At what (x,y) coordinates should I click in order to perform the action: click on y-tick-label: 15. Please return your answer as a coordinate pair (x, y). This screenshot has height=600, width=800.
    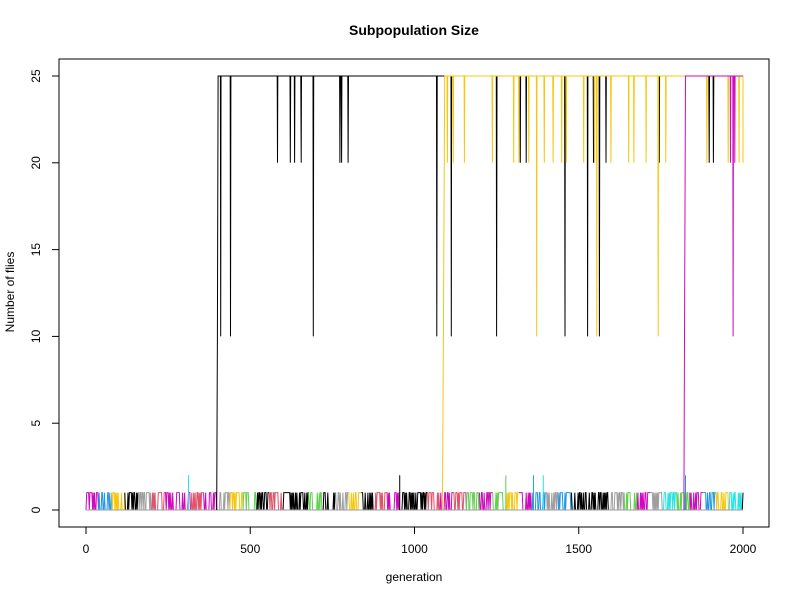
    Looking at the image, I should click on (36, 250).